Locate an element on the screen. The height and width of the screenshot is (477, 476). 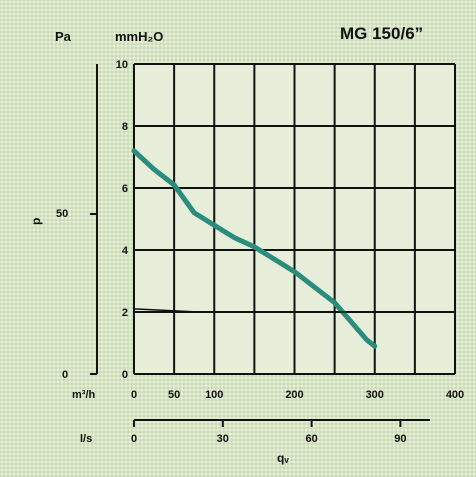
reference-line is located at coordinates (254, 310).